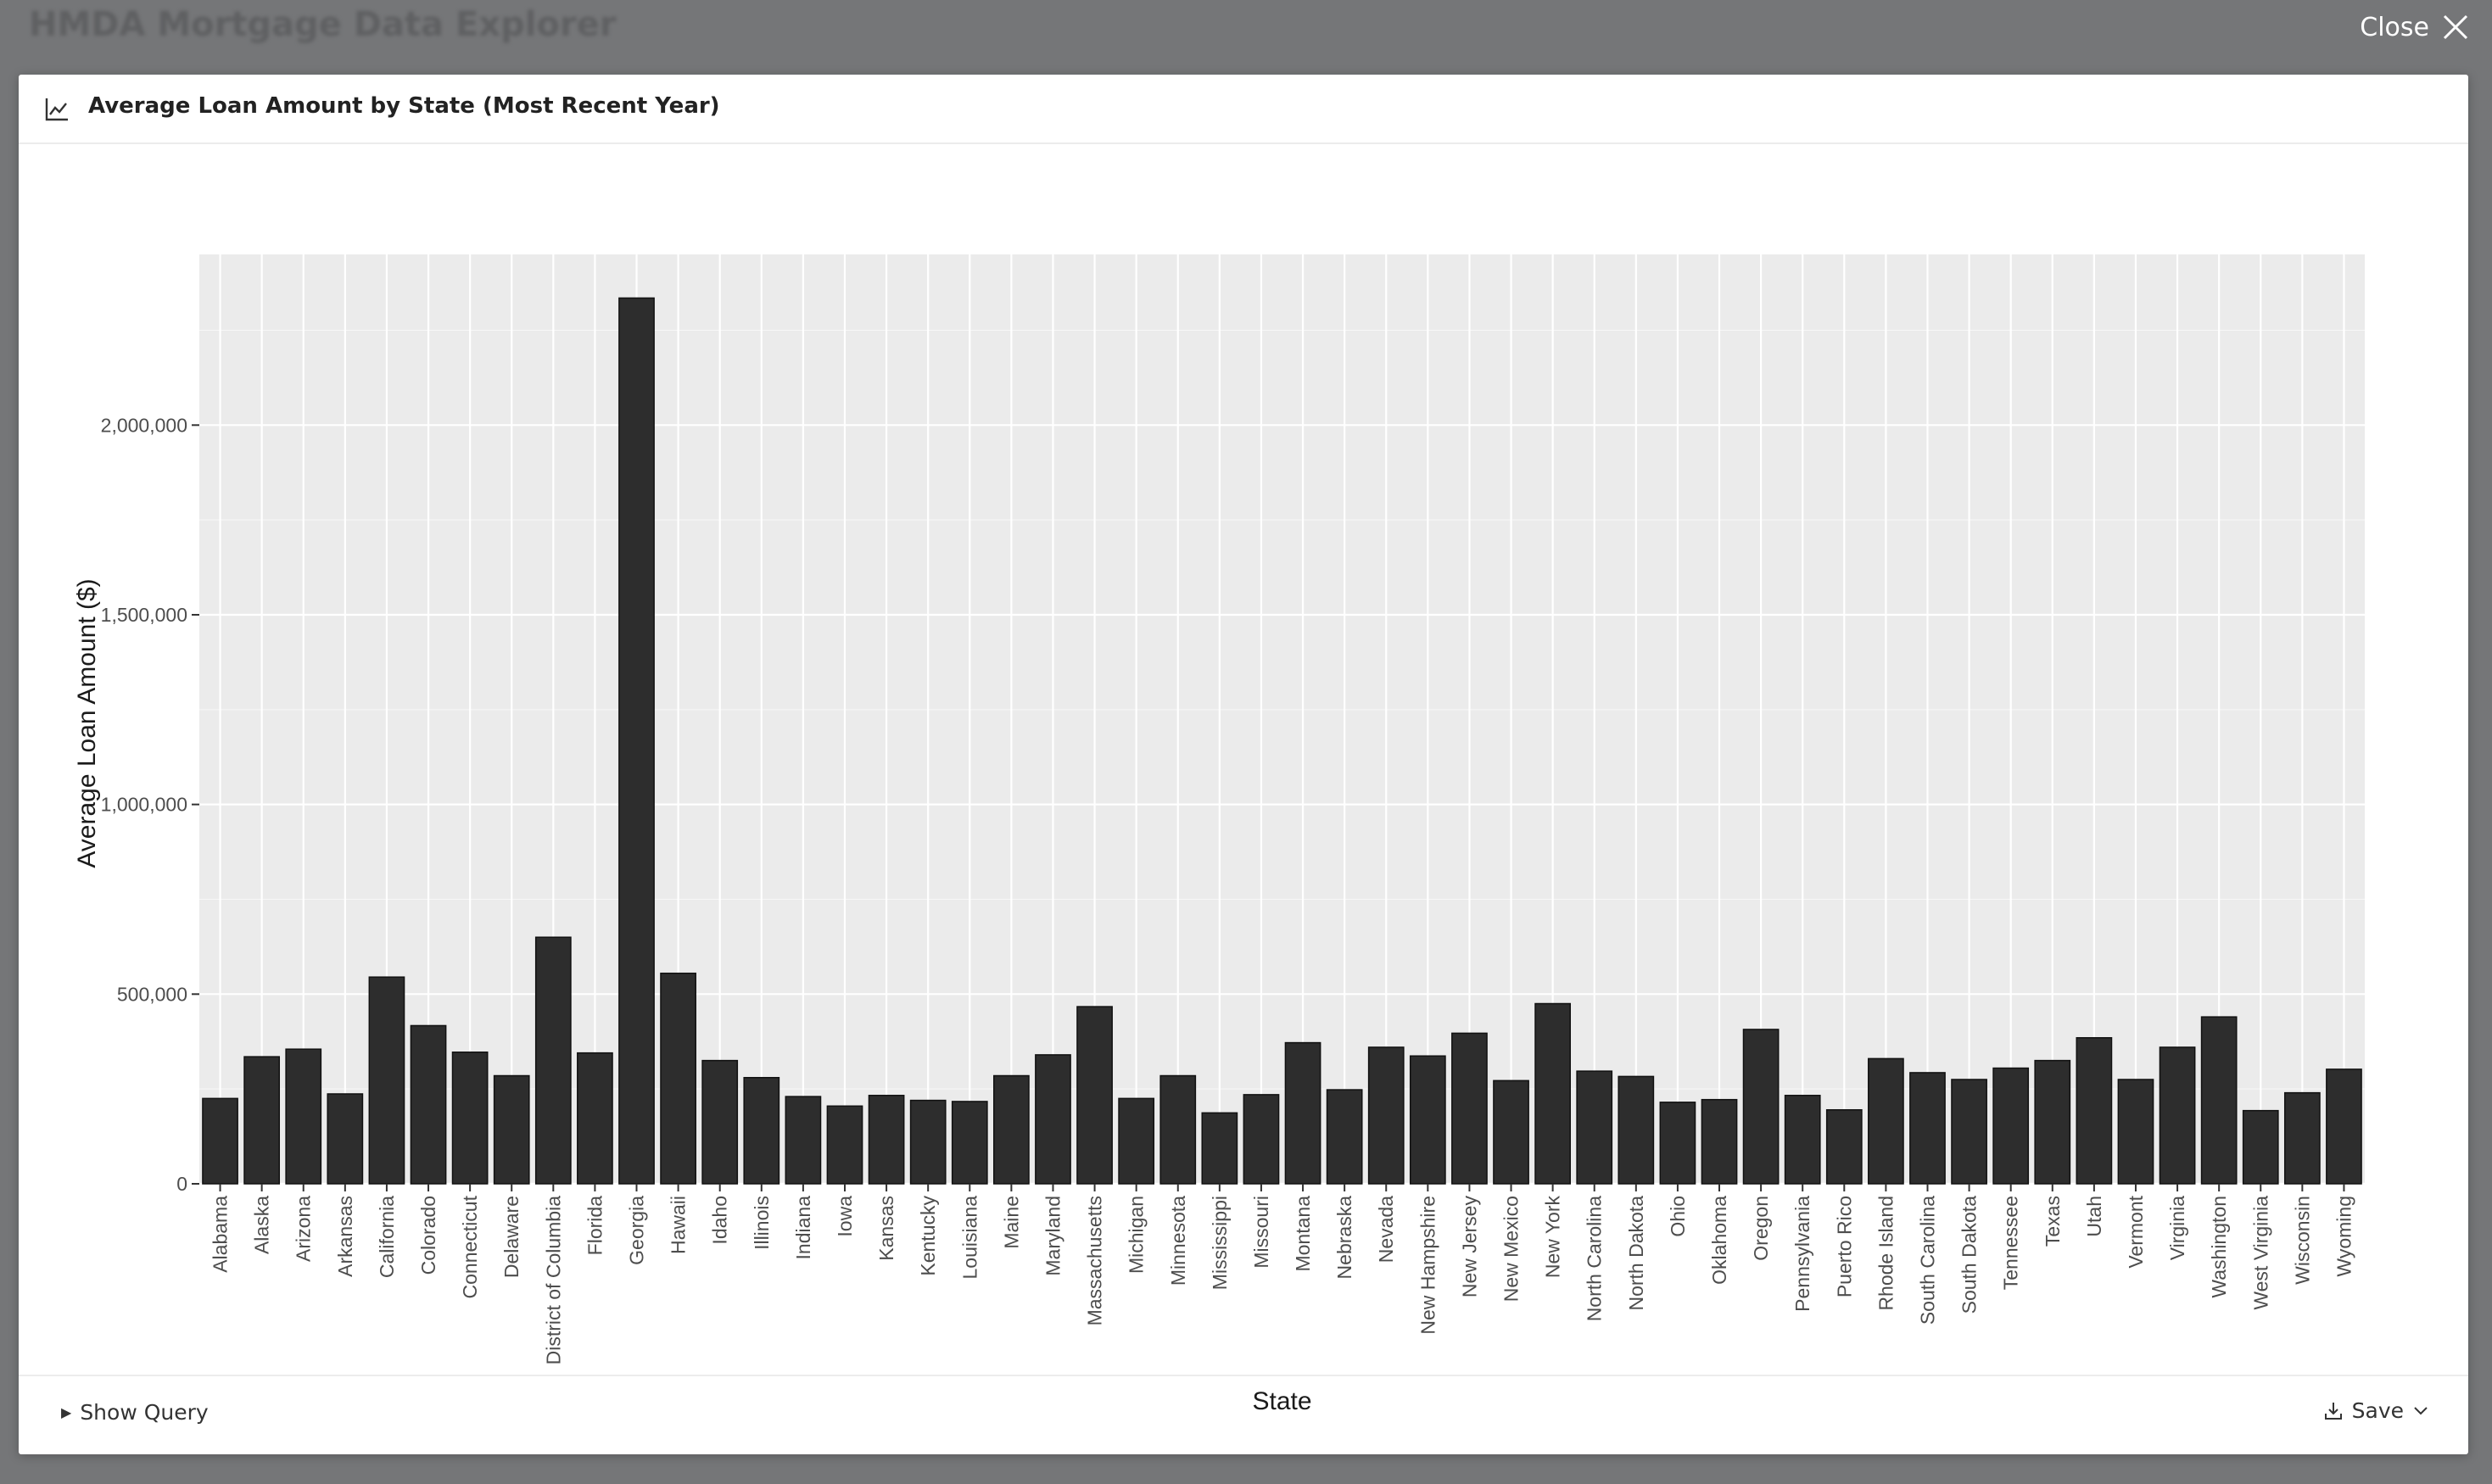  Describe the element at coordinates (637, 1230) in the screenshot. I see `x-tick-label: Georgia` at that location.